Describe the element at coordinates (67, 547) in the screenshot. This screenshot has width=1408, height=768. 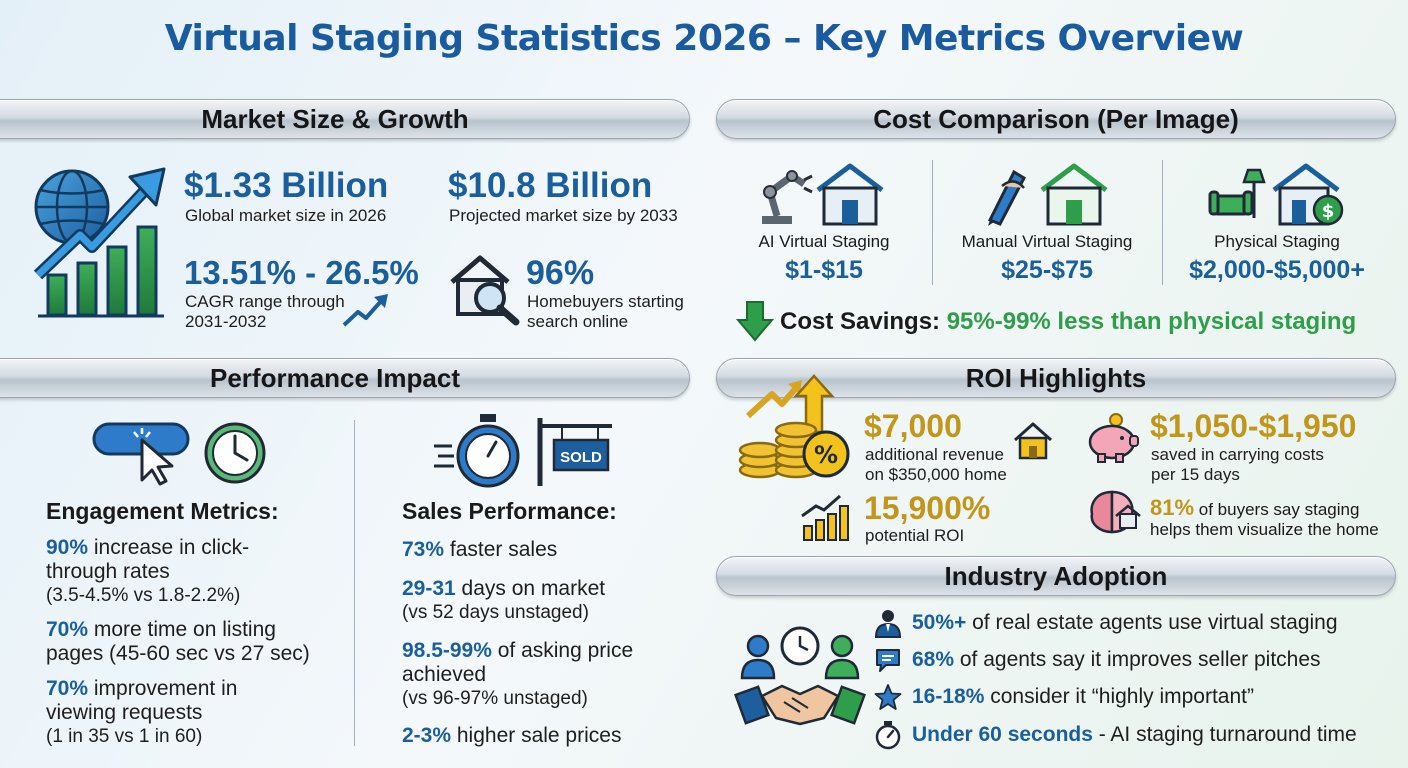
I see `engagement-ctr-value: 90%` at that location.